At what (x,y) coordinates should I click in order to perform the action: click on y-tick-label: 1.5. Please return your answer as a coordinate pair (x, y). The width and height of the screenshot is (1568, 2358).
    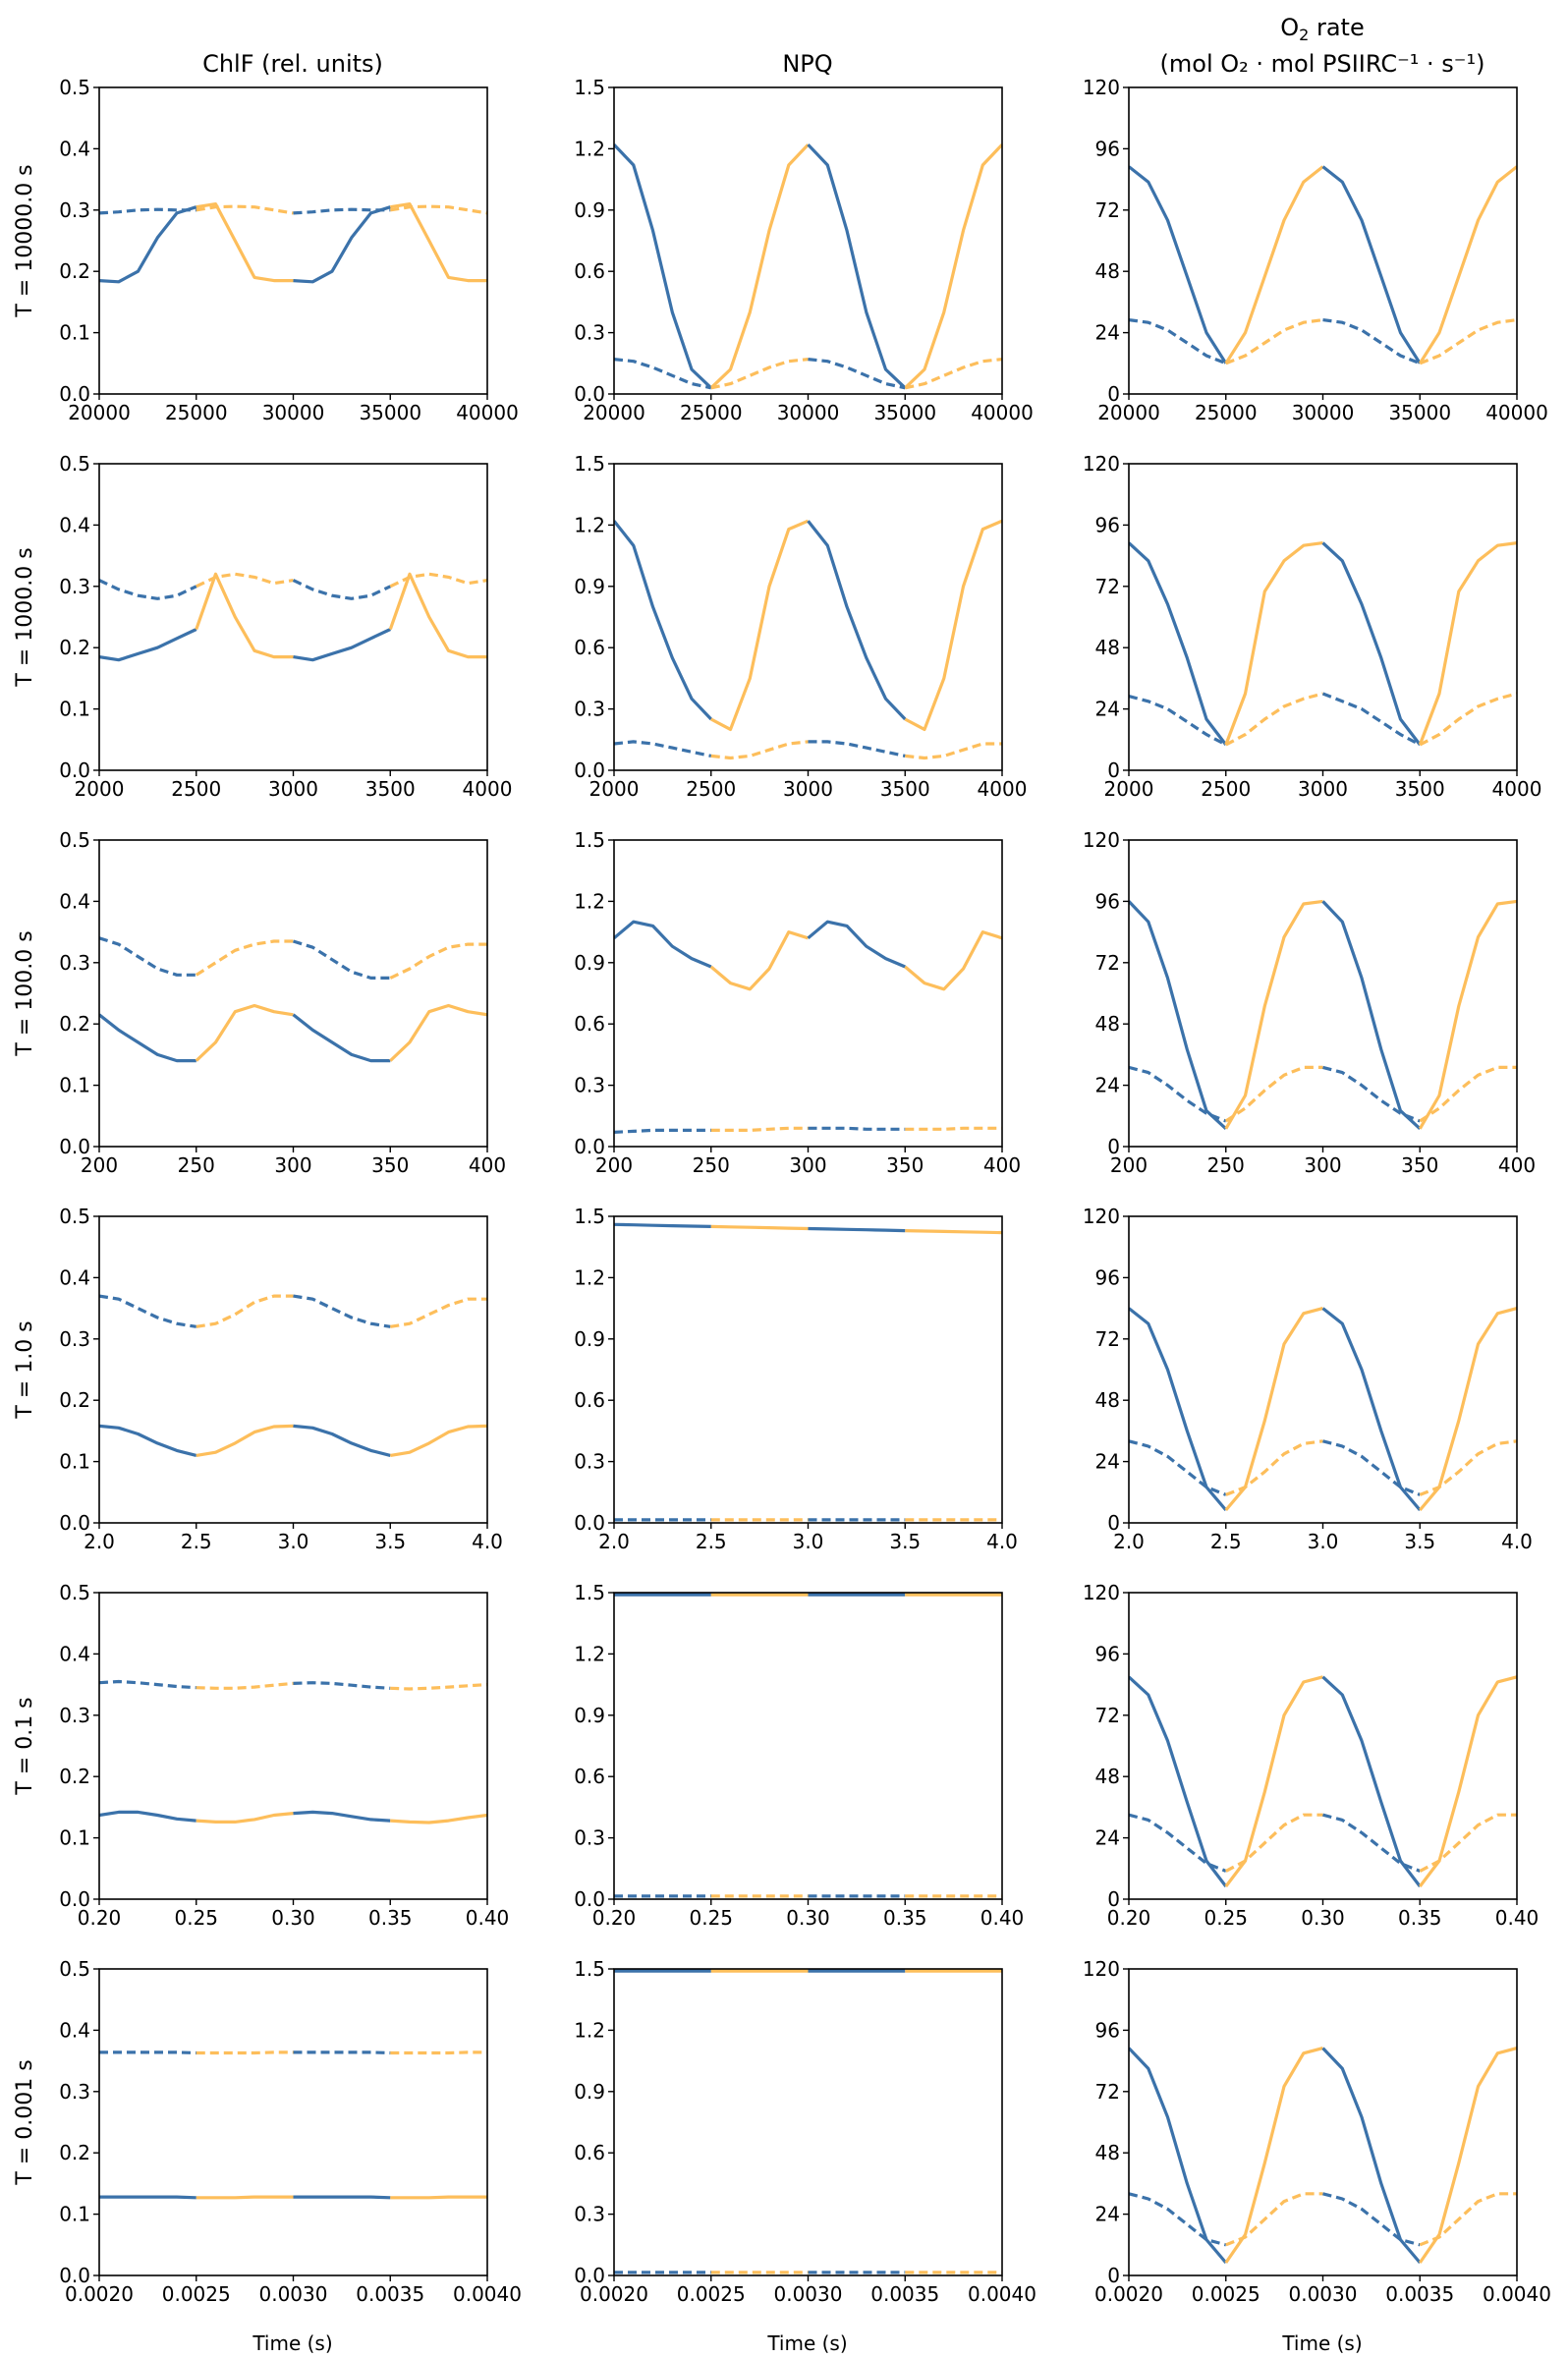
    Looking at the image, I should click on (589, 840).